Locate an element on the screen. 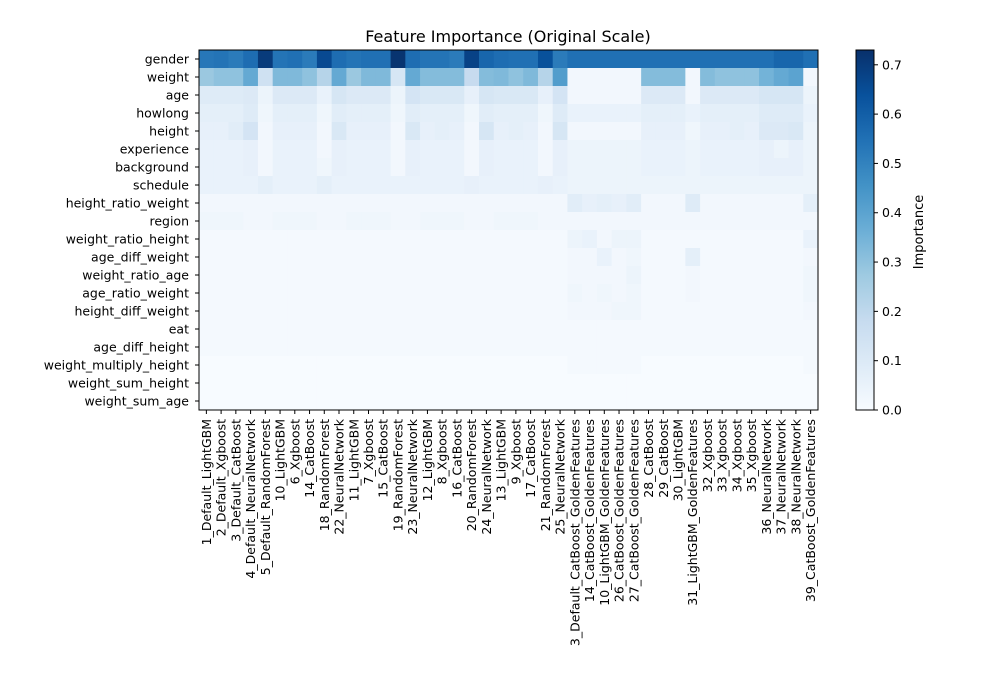  heatmap-cell-age_ratio_weight-36_NeuralNetwork is located at coordinates (767, 293).